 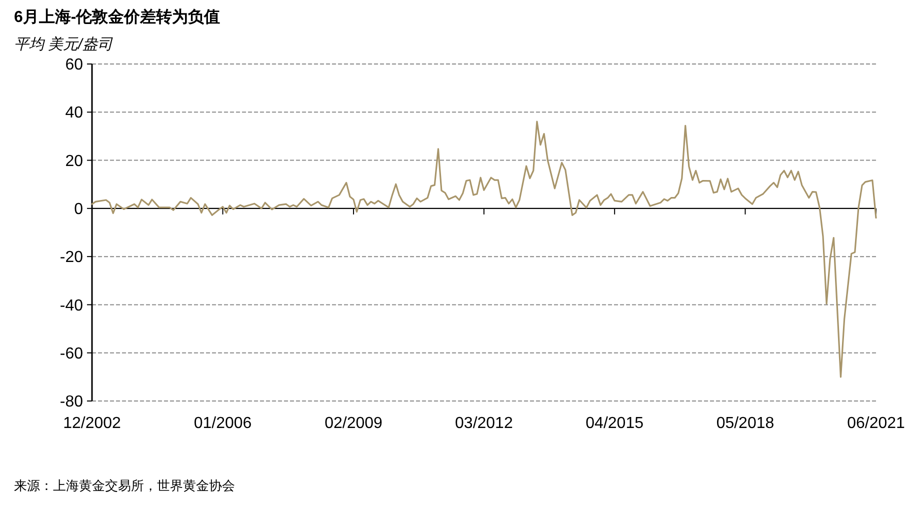 What do you see at coordinates (353, 423) in the screenshot?
I see `x-tick-label: 02/2009` at bounding box center [353, 423].